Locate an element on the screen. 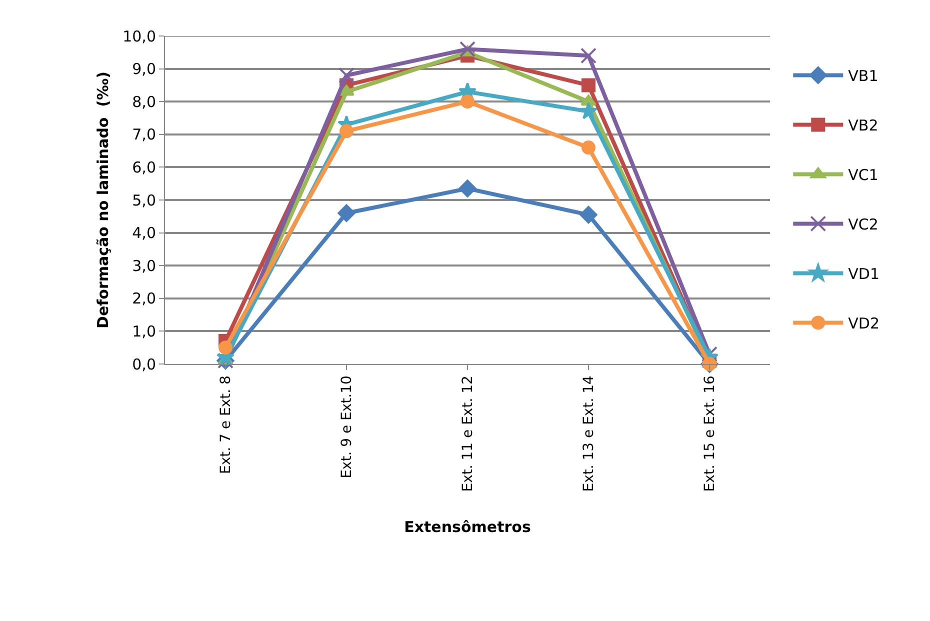  legend-label: VC2 is located at coordinates (863, 225).